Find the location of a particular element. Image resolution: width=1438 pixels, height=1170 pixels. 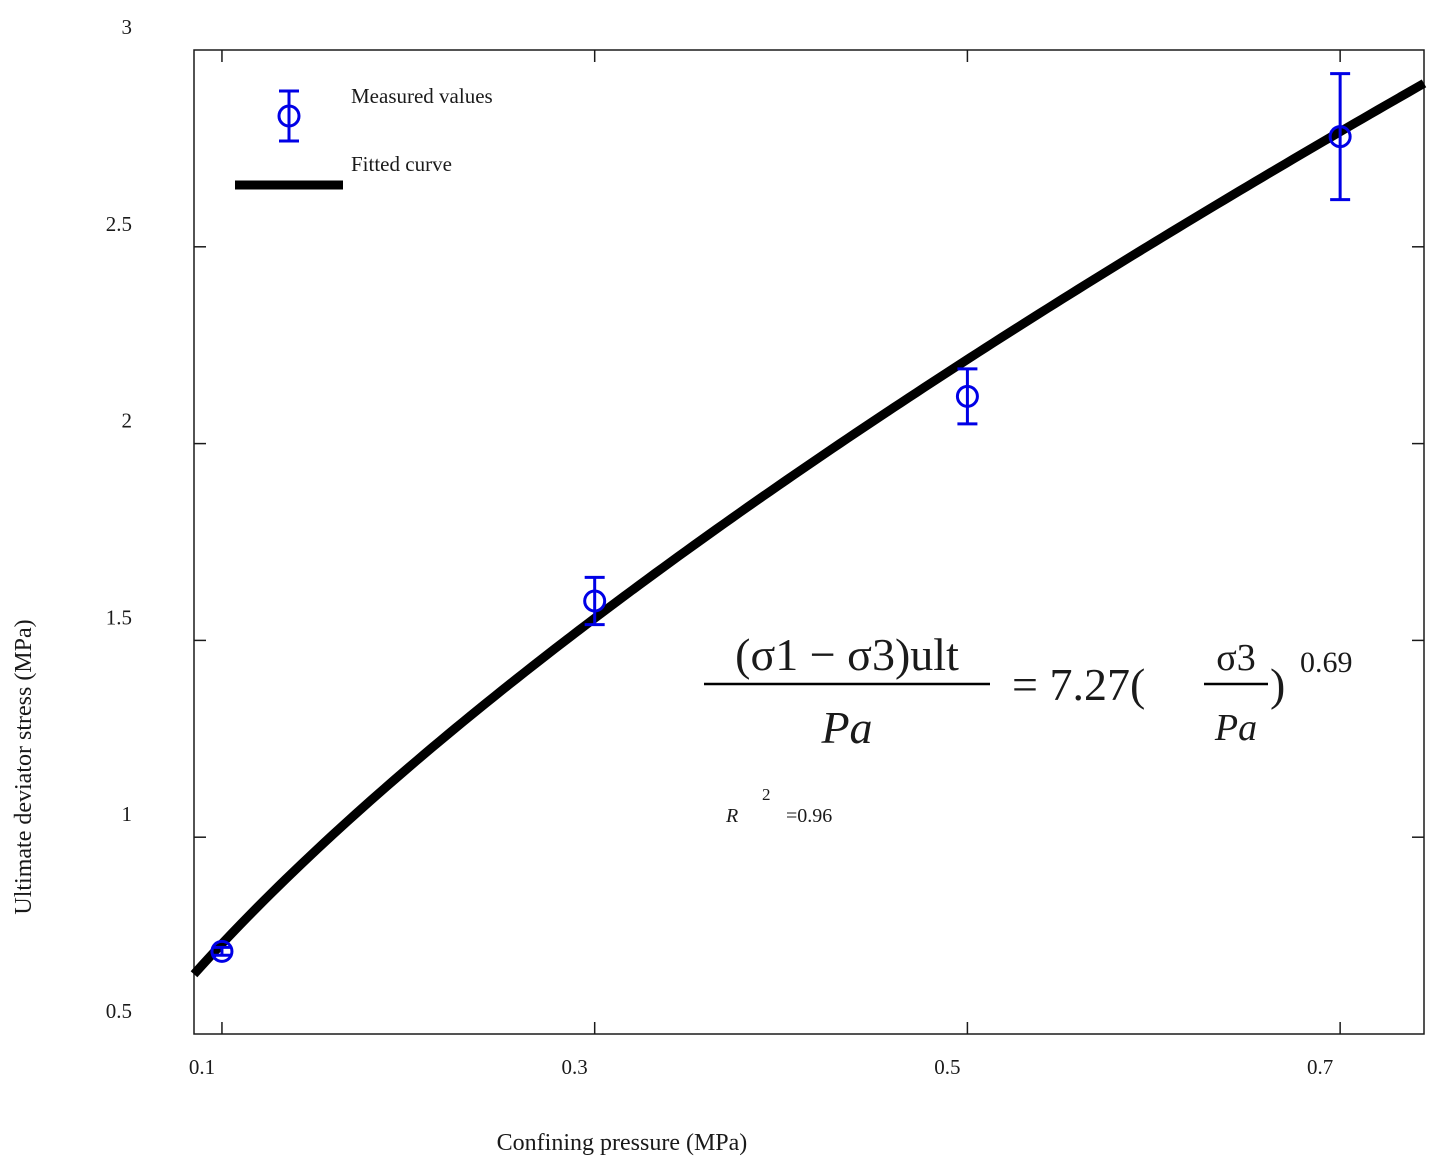

legend: Measured values Fitted curve is located at coordinates (364, 137).